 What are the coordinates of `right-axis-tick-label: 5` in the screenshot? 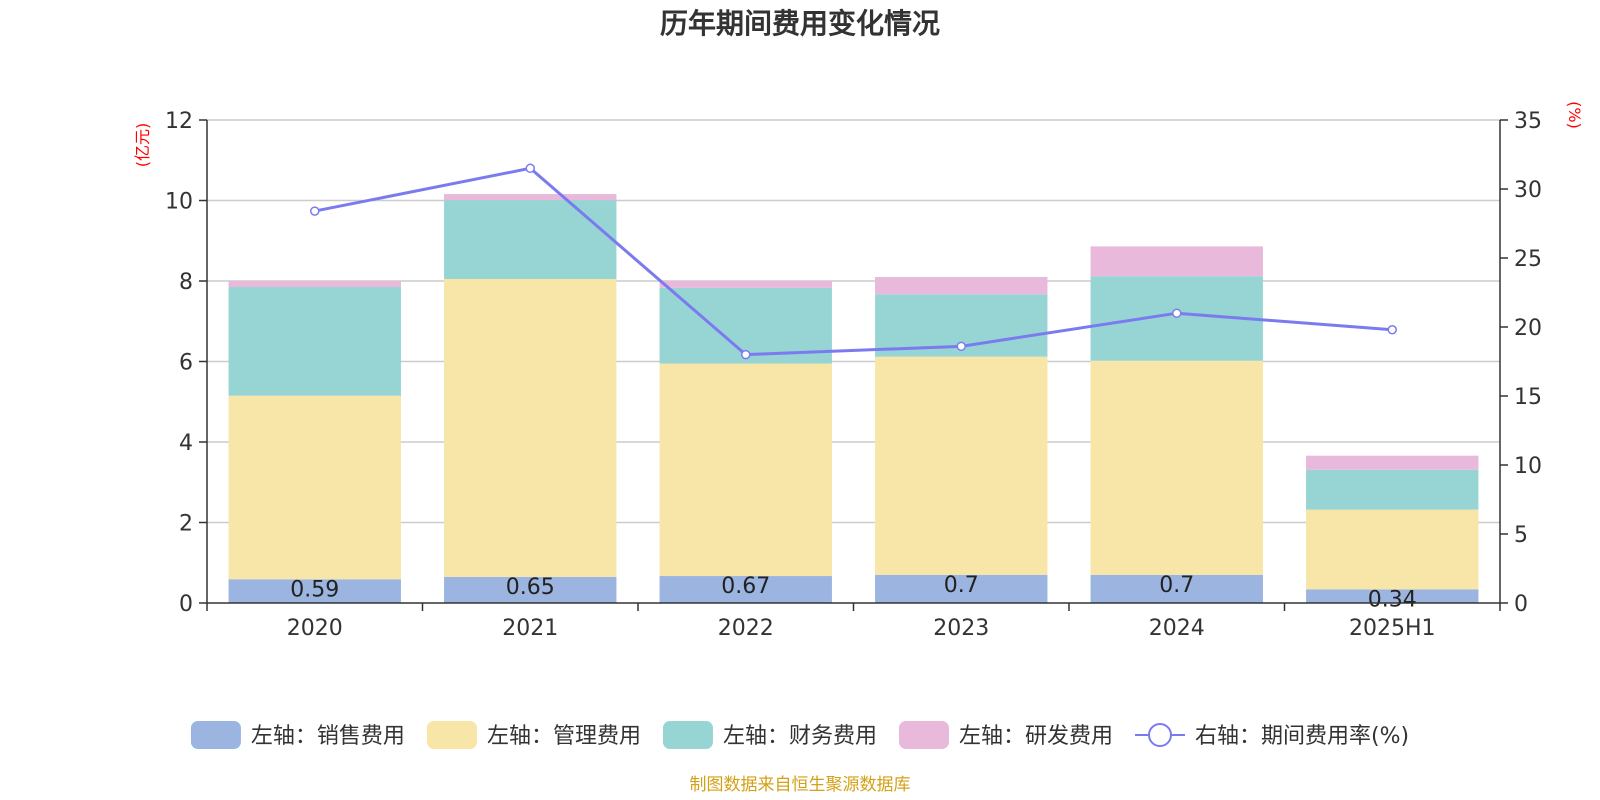 It's located at (1521, 535).